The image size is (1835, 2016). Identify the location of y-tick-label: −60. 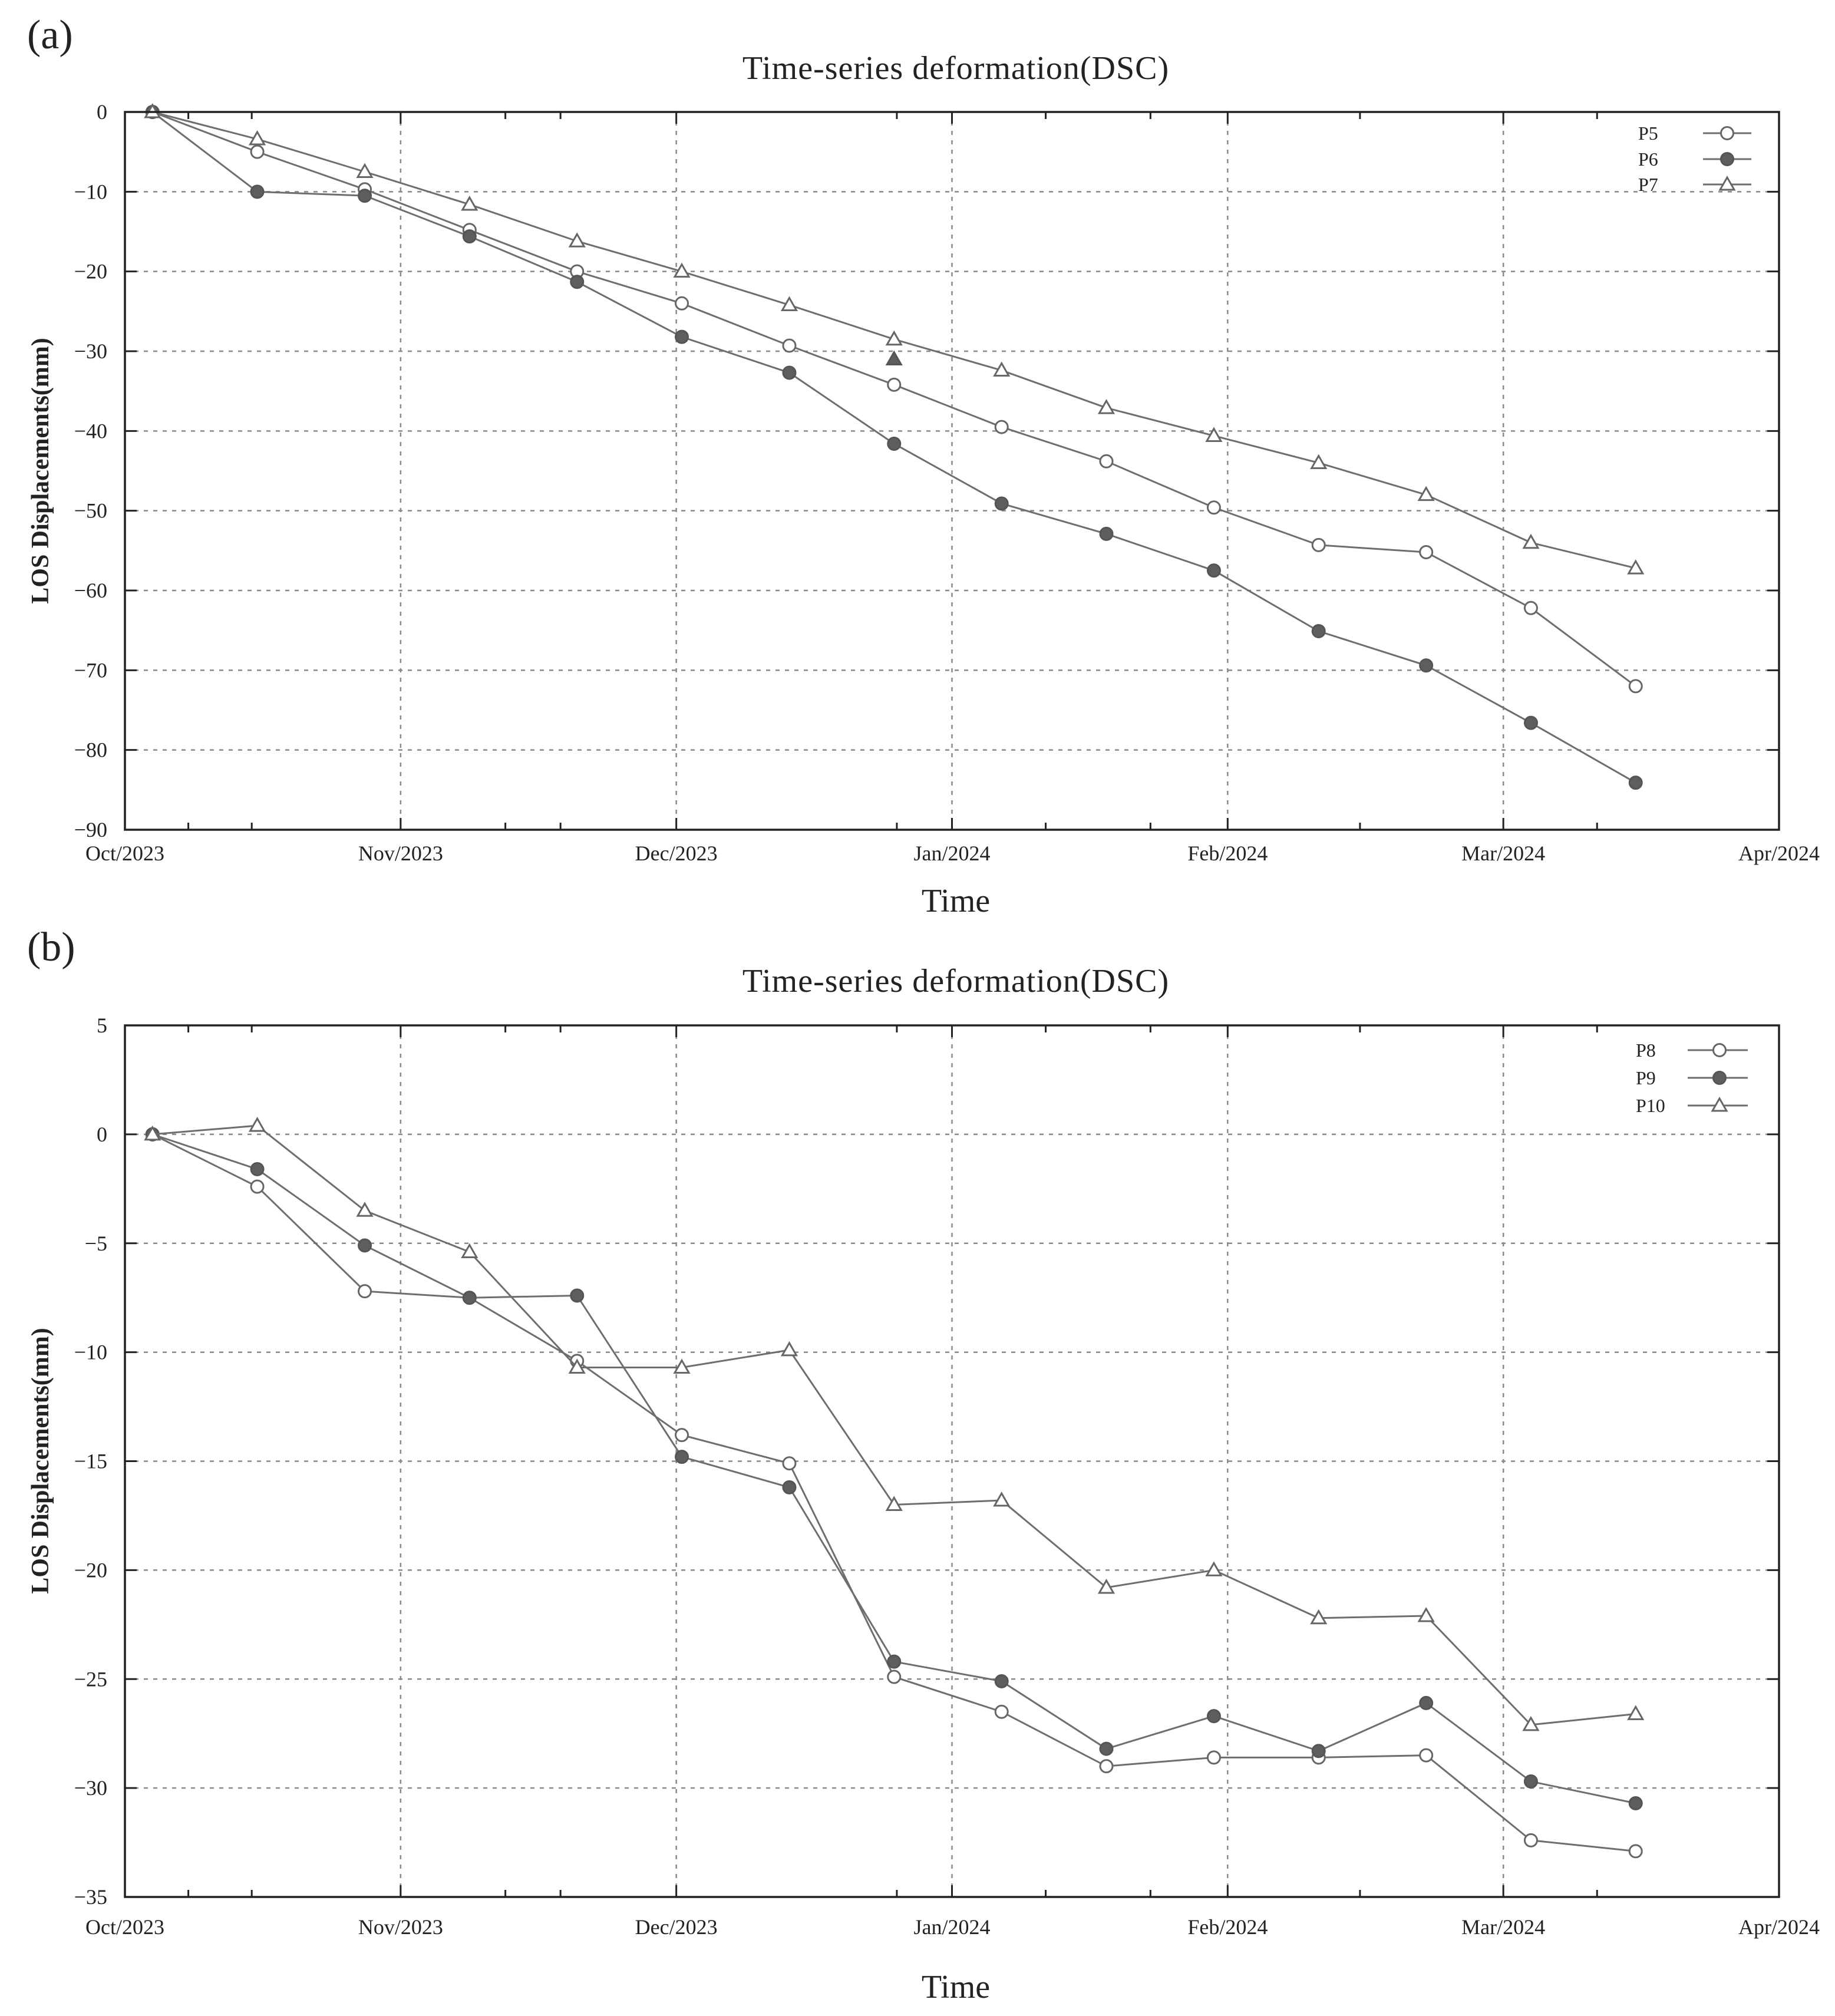
(90, 591).